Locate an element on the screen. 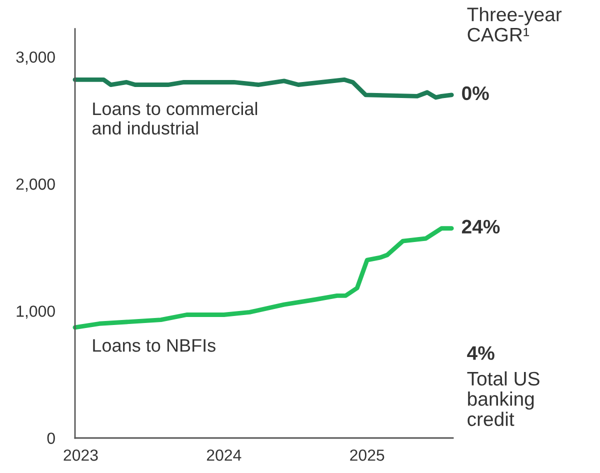  y-tick-label: 2,000 is located at coordinates (35, 185).